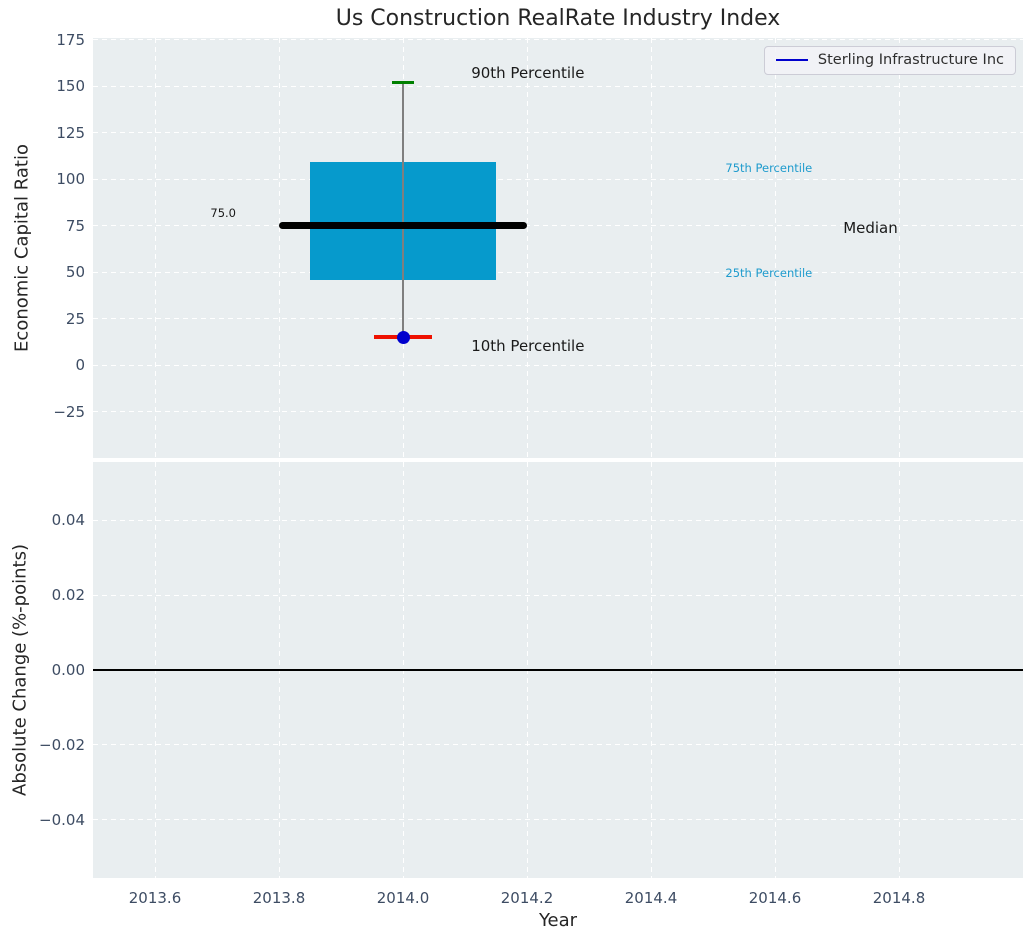  What do you see at coordinates (75, 272) in the screenshot?
I see `y-tick-label: 50` at bounding box center [75, 272].